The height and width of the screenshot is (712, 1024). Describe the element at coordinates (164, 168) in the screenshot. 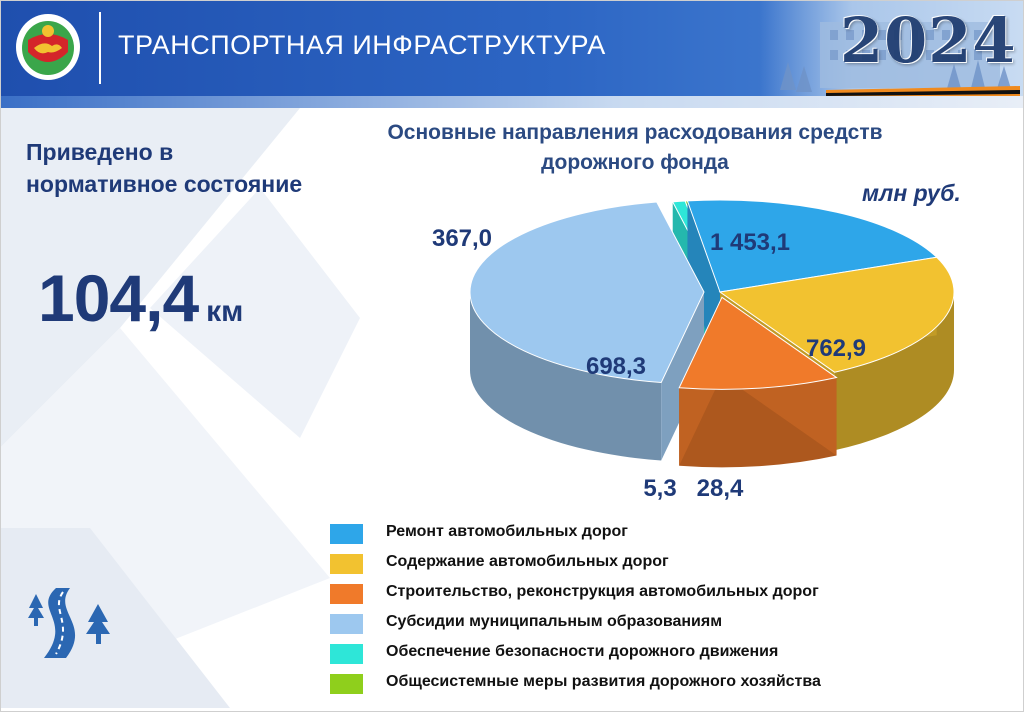

I see `left-caption: Приведено в нормативное состояние` at that location.